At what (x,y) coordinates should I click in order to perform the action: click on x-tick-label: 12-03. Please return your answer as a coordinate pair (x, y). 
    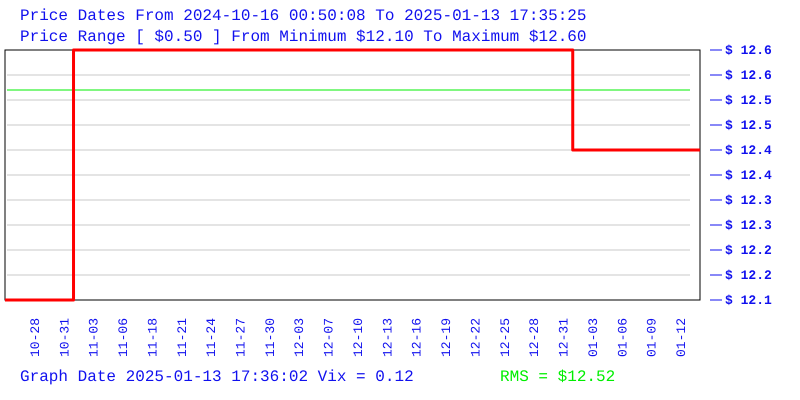
    Looking at the image, I should click on (300, 338).